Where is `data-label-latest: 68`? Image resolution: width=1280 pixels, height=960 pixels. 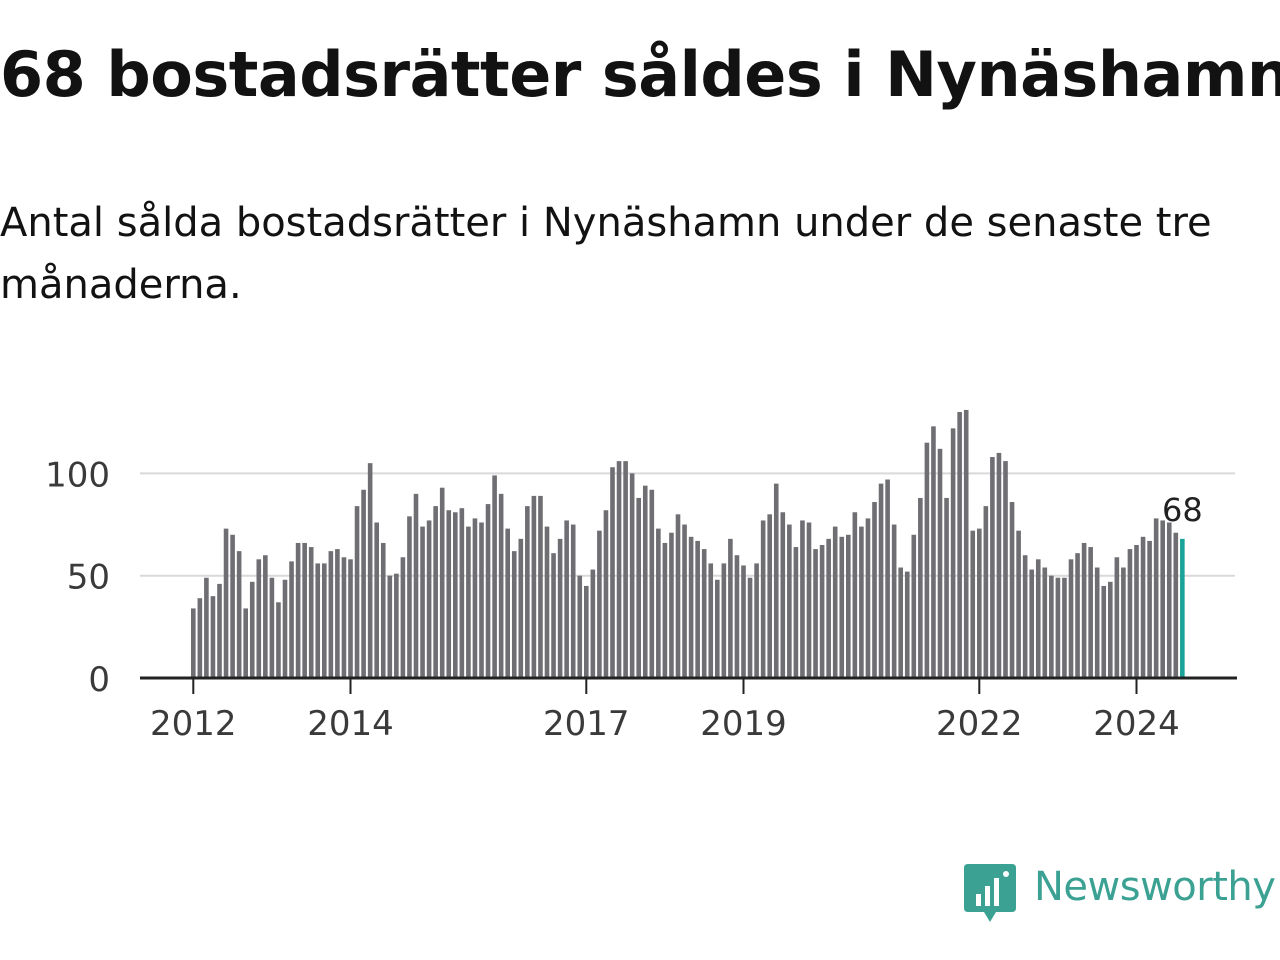 data-label-latest: 68 is located at coordinates (1182, 510).